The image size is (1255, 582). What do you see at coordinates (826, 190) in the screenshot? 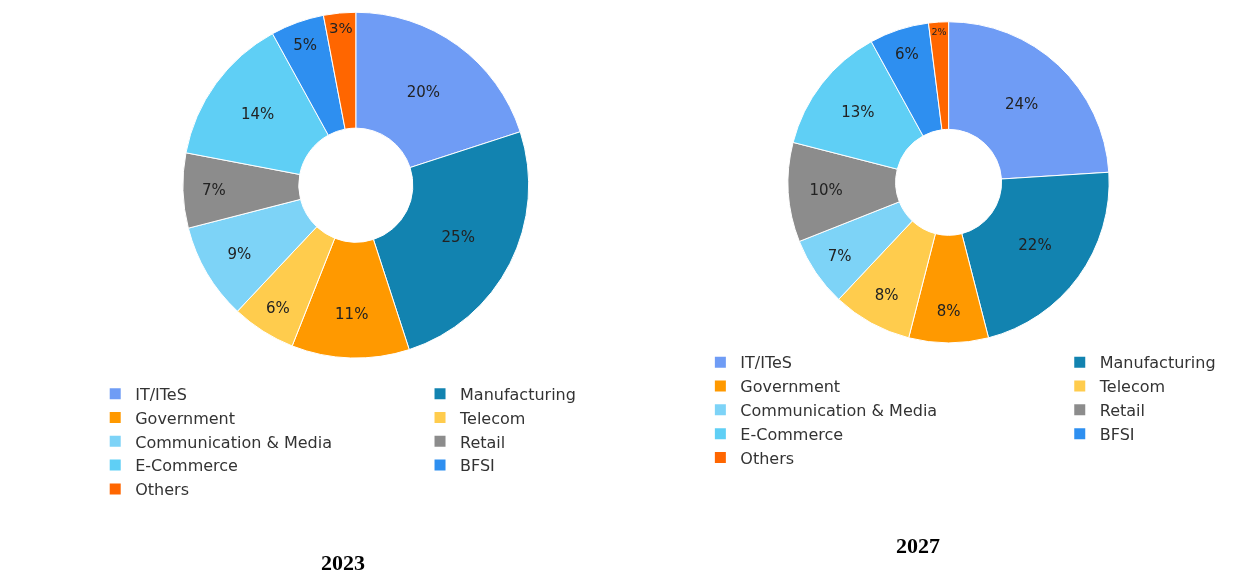
I see `data-label: 10%` at bounding box center [826, 190].